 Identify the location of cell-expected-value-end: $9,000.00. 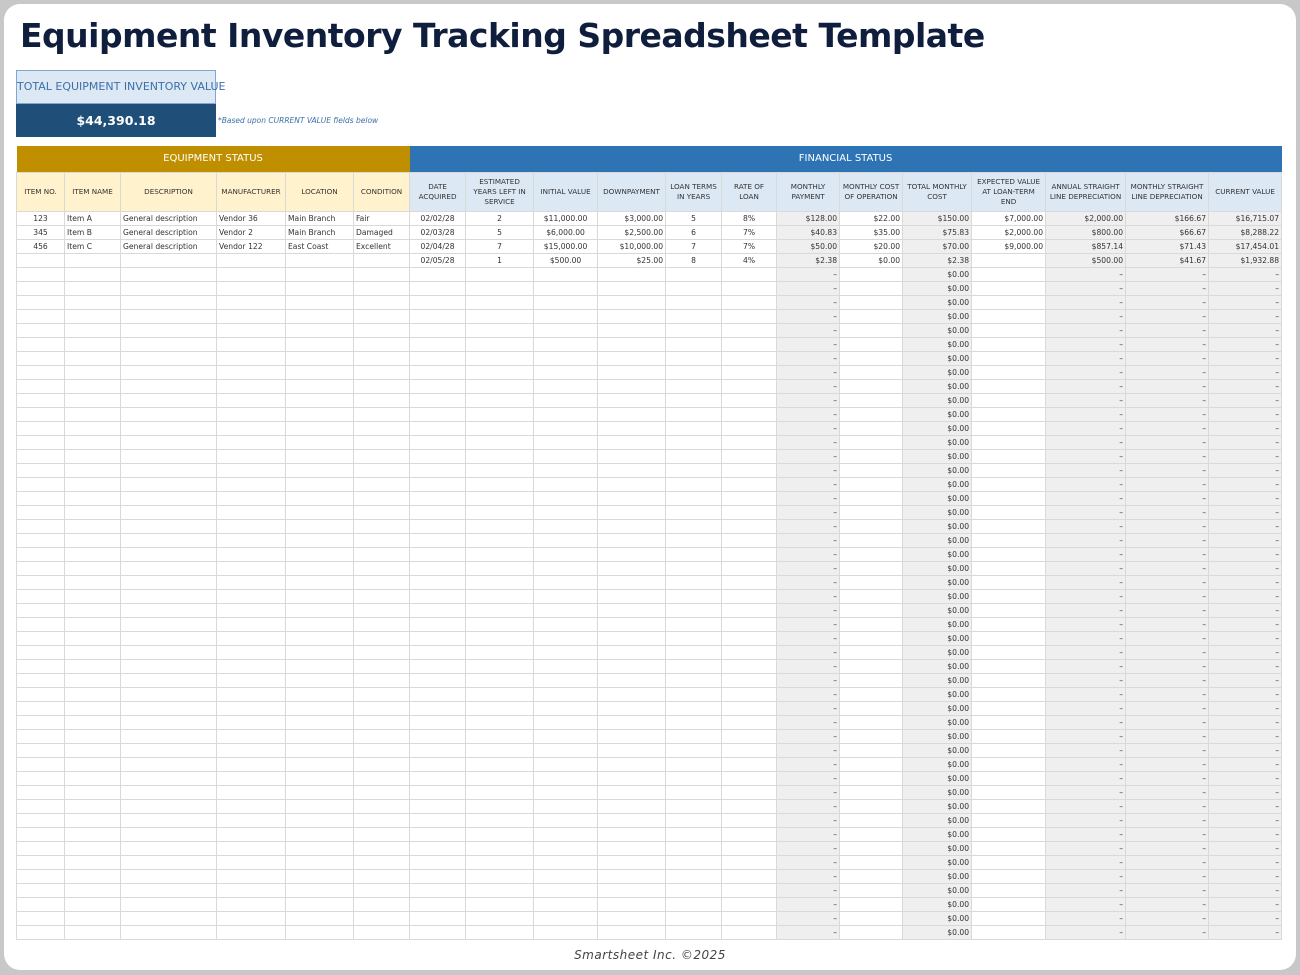
(1009, 246).